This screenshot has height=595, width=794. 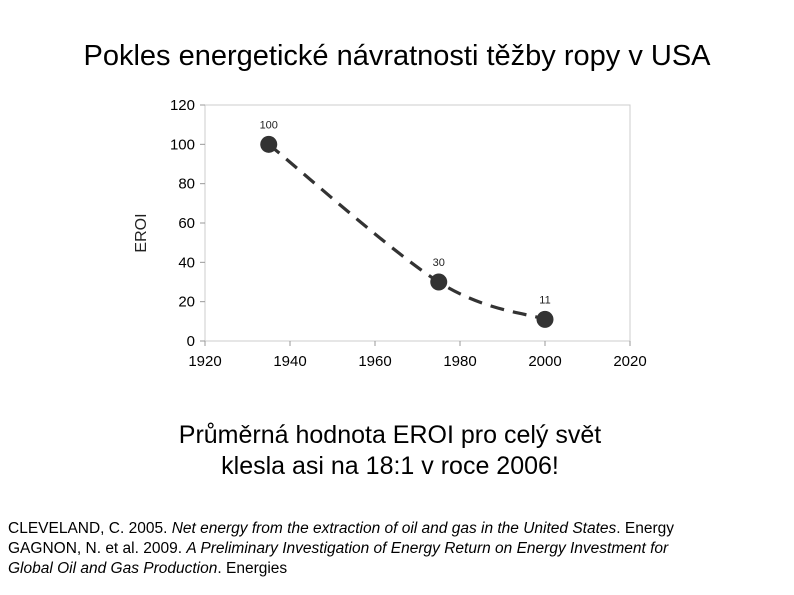 I want to click on note-line-2: klesla asi na 18:1 v roce 2006!, so click(x=390, y=466).